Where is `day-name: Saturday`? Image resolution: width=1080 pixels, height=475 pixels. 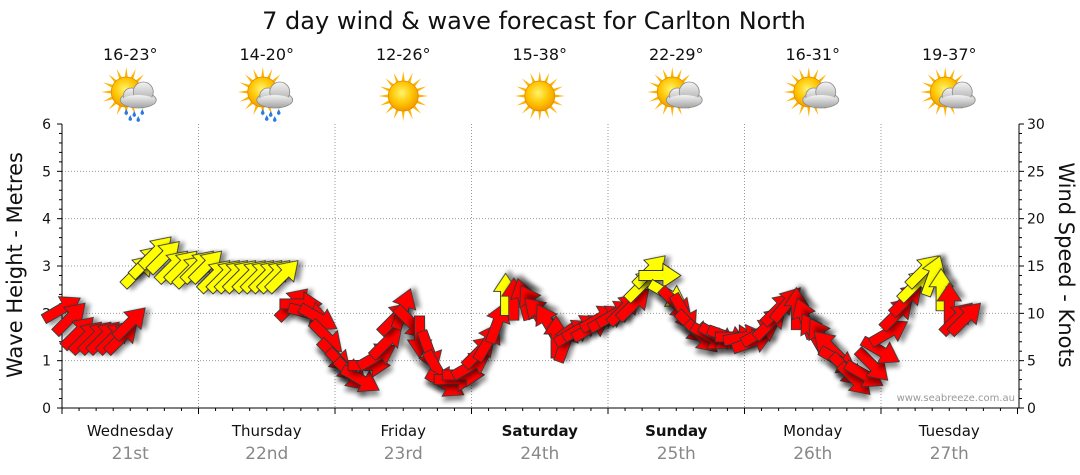
day-name: Saturday is located at coordinates (540, 431).